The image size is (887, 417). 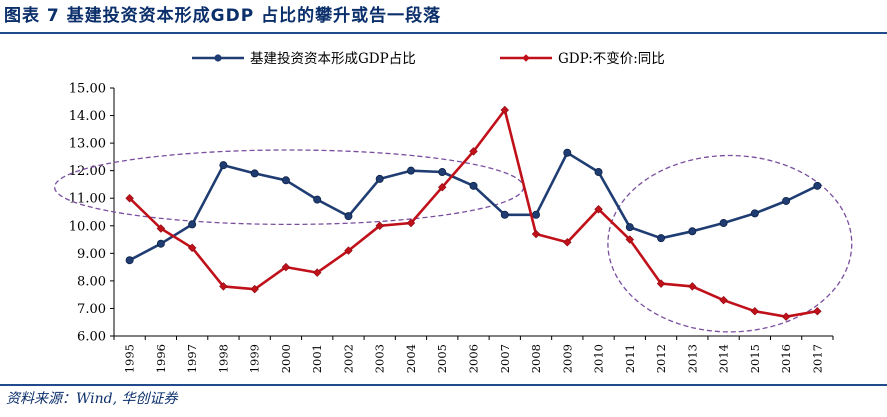 What do you see at coordinates (428, 58) in the screenshot?
I see `chart-legend: 基建投资资本形成GDP占比 GDP:不变价:同比` at bounding box center [428, 58].